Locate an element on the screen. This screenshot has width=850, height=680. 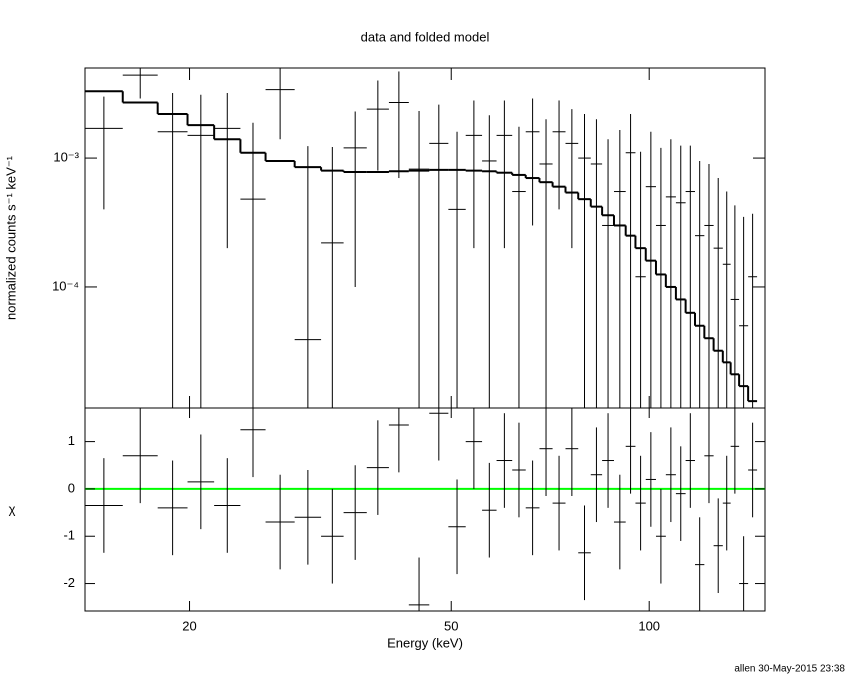
y-tick-label: -1 is located at coordinates (69, 535).